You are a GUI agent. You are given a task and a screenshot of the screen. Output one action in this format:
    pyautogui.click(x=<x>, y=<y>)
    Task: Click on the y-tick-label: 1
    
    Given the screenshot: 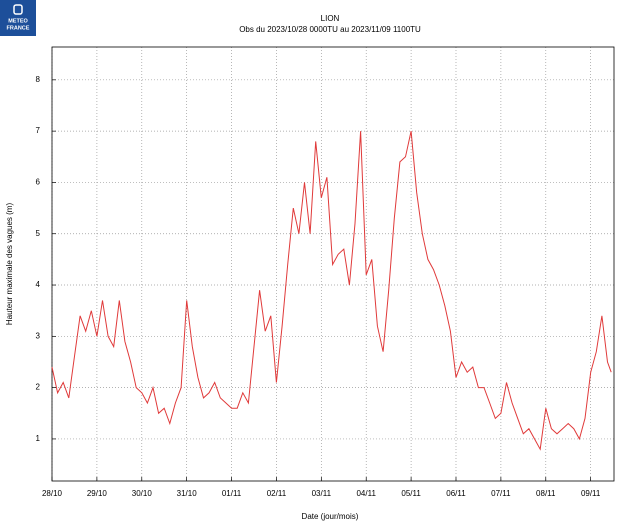 What is the action you would take?
    pyautogui.click(x=38, y=438)
    